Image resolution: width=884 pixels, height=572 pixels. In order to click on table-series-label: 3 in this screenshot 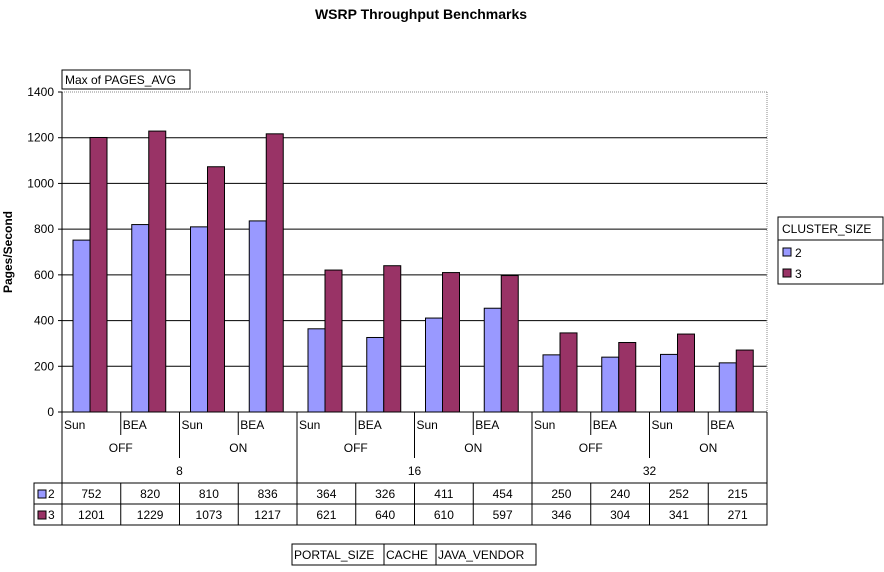, I will do `click(51, 515)`.